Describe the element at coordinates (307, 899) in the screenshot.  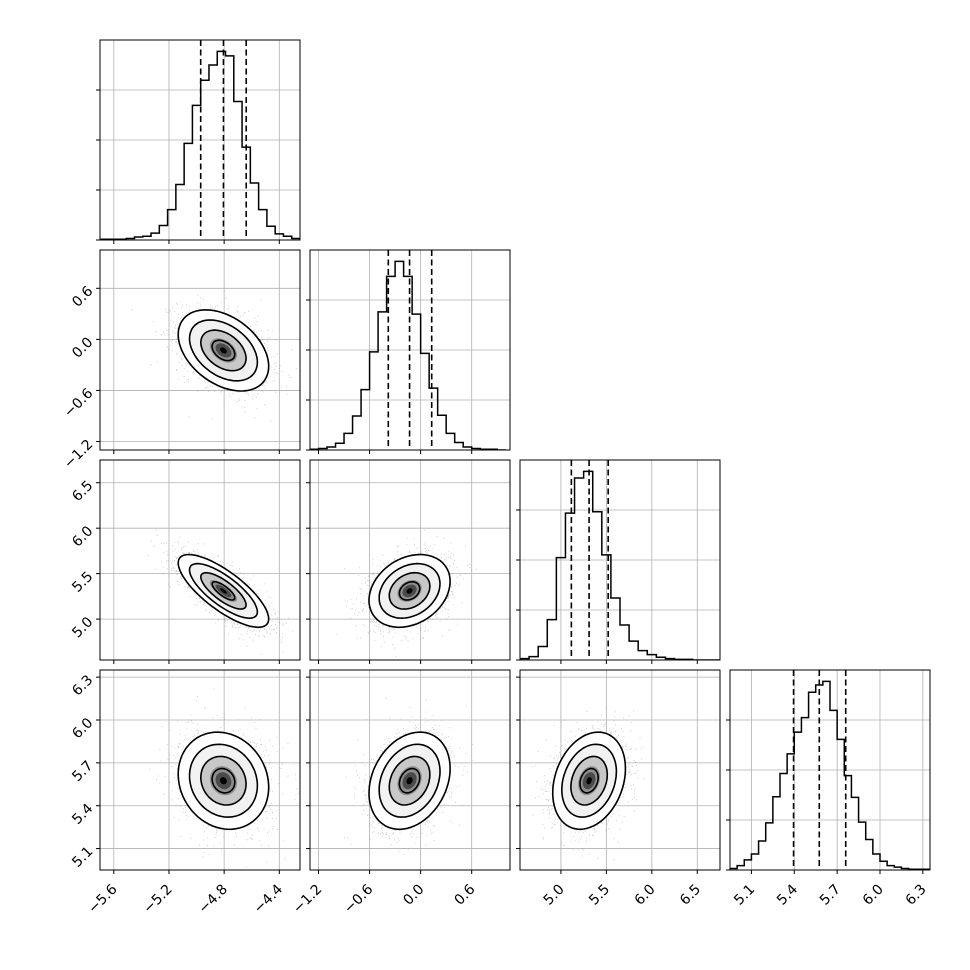
I see `x-tick-label: −1.2` at that location.